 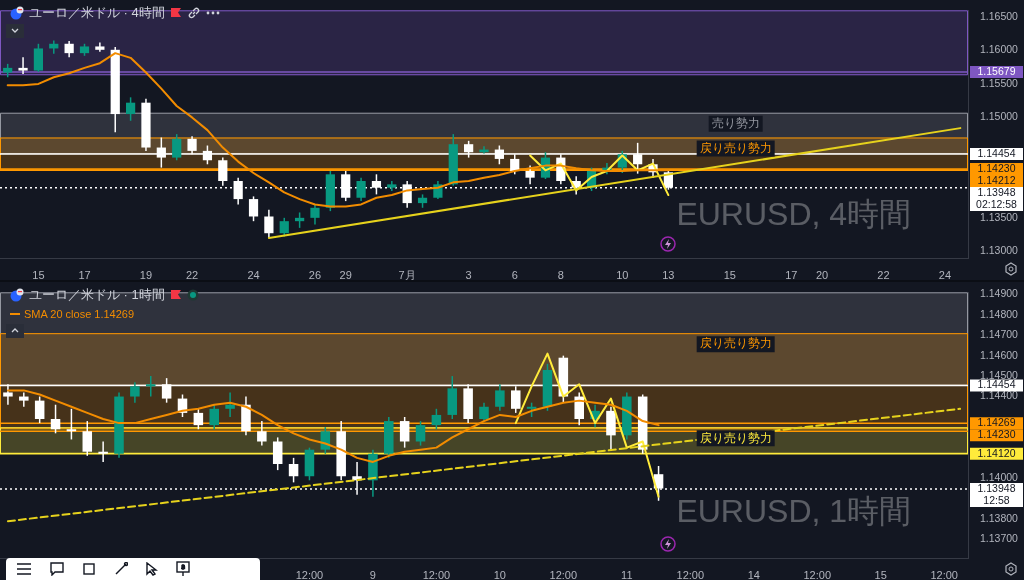 I want to click on x-tick-label: 6, so click(x=514, y=274).